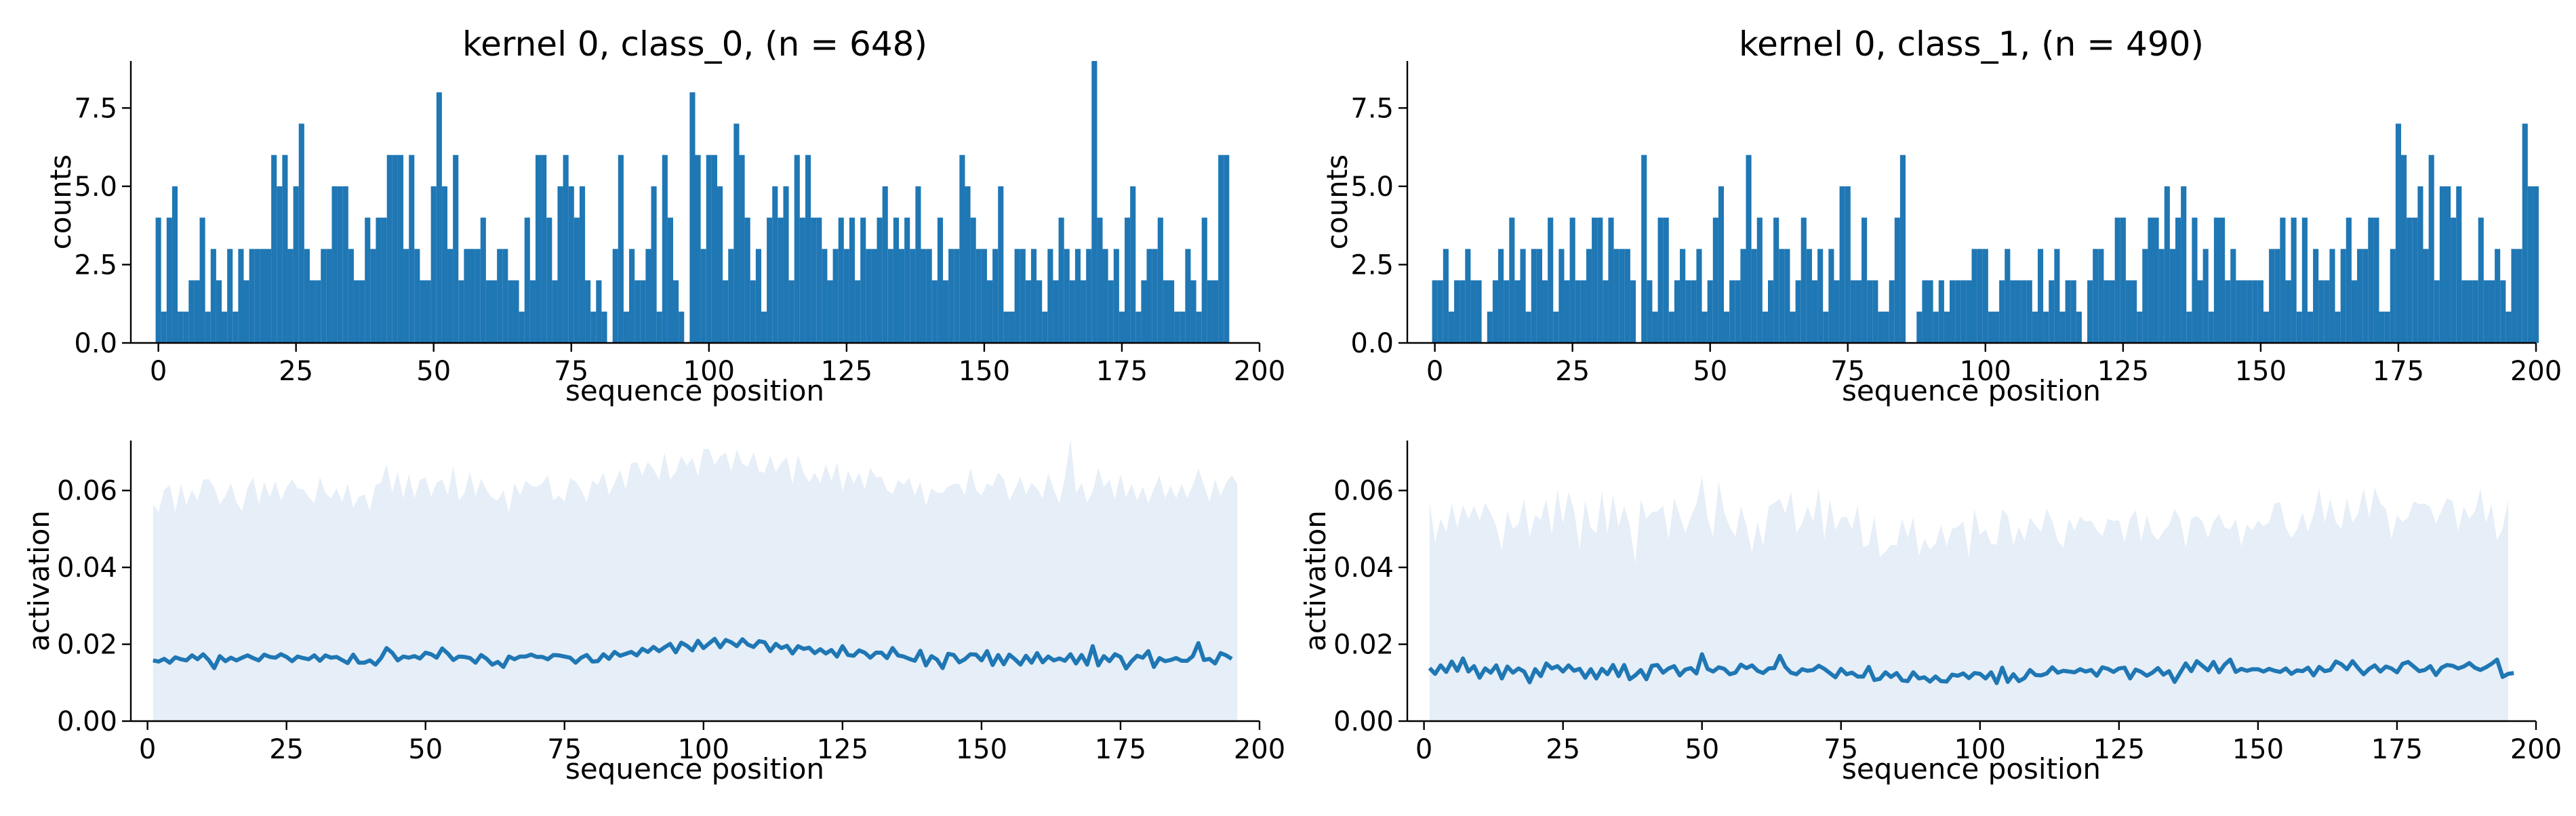  What do you see at coordinates (147, 749) in the screenshot?
I see `activation-class0-x-tick-label: 0` at bounding box center [147, 749].